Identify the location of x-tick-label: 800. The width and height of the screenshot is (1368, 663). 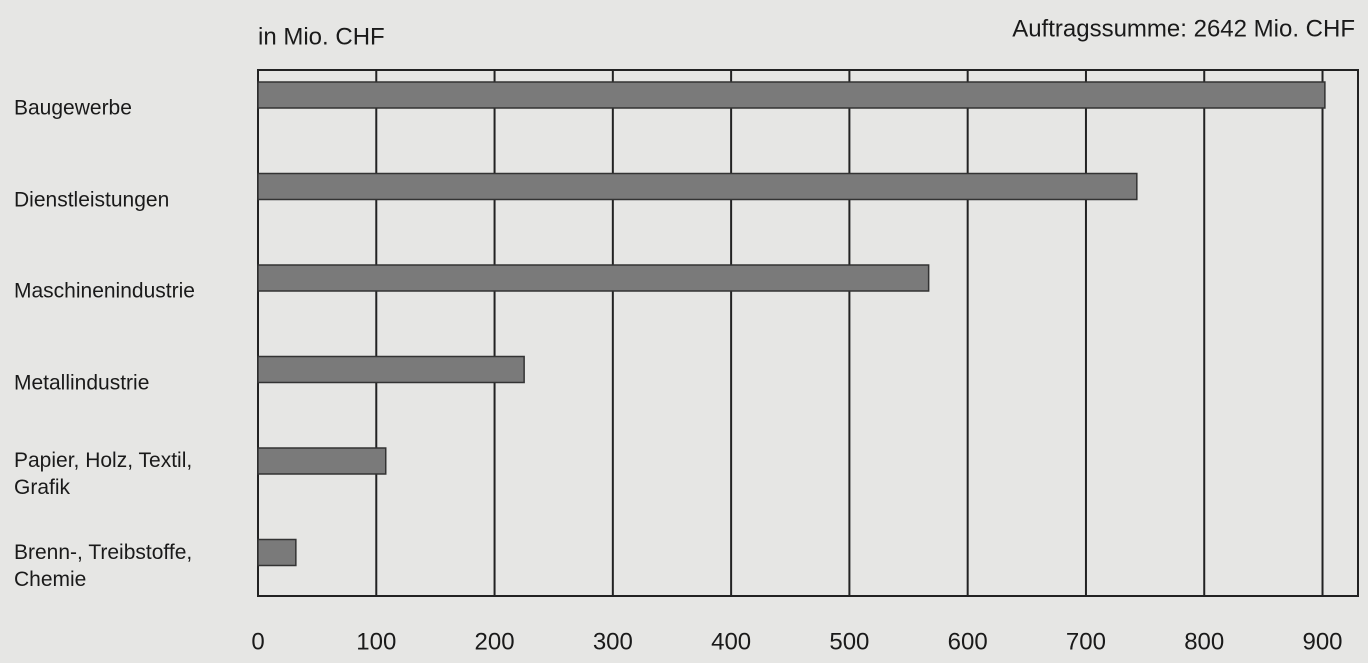
(1204, 641).